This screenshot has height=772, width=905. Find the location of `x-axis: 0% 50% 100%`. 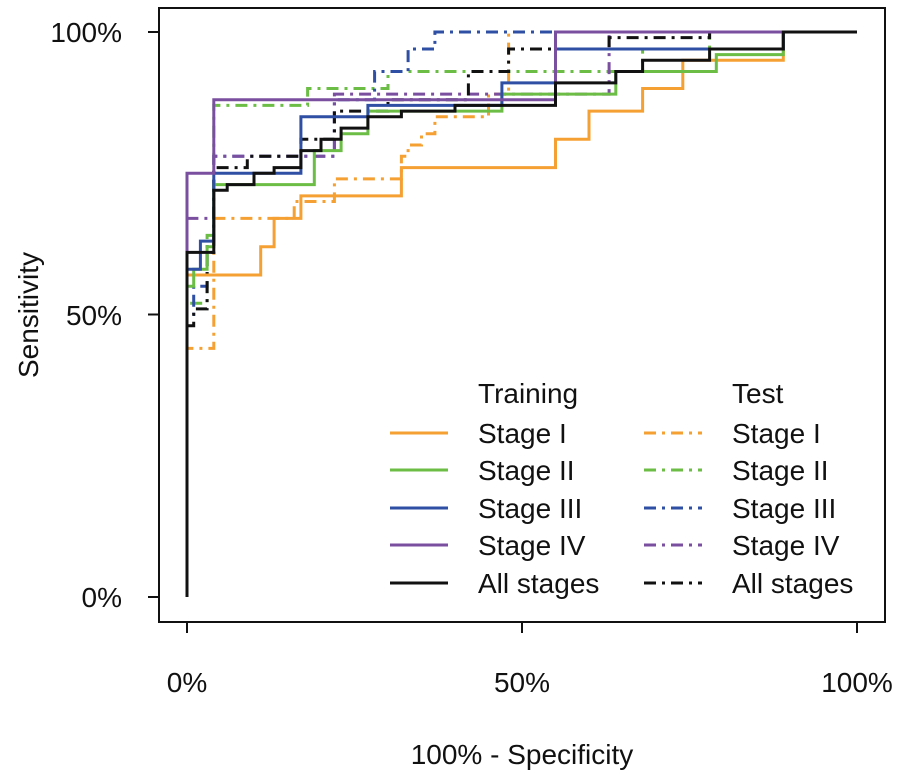

x-axis: 0% 50% 100% is located at coordinates (530, 660).